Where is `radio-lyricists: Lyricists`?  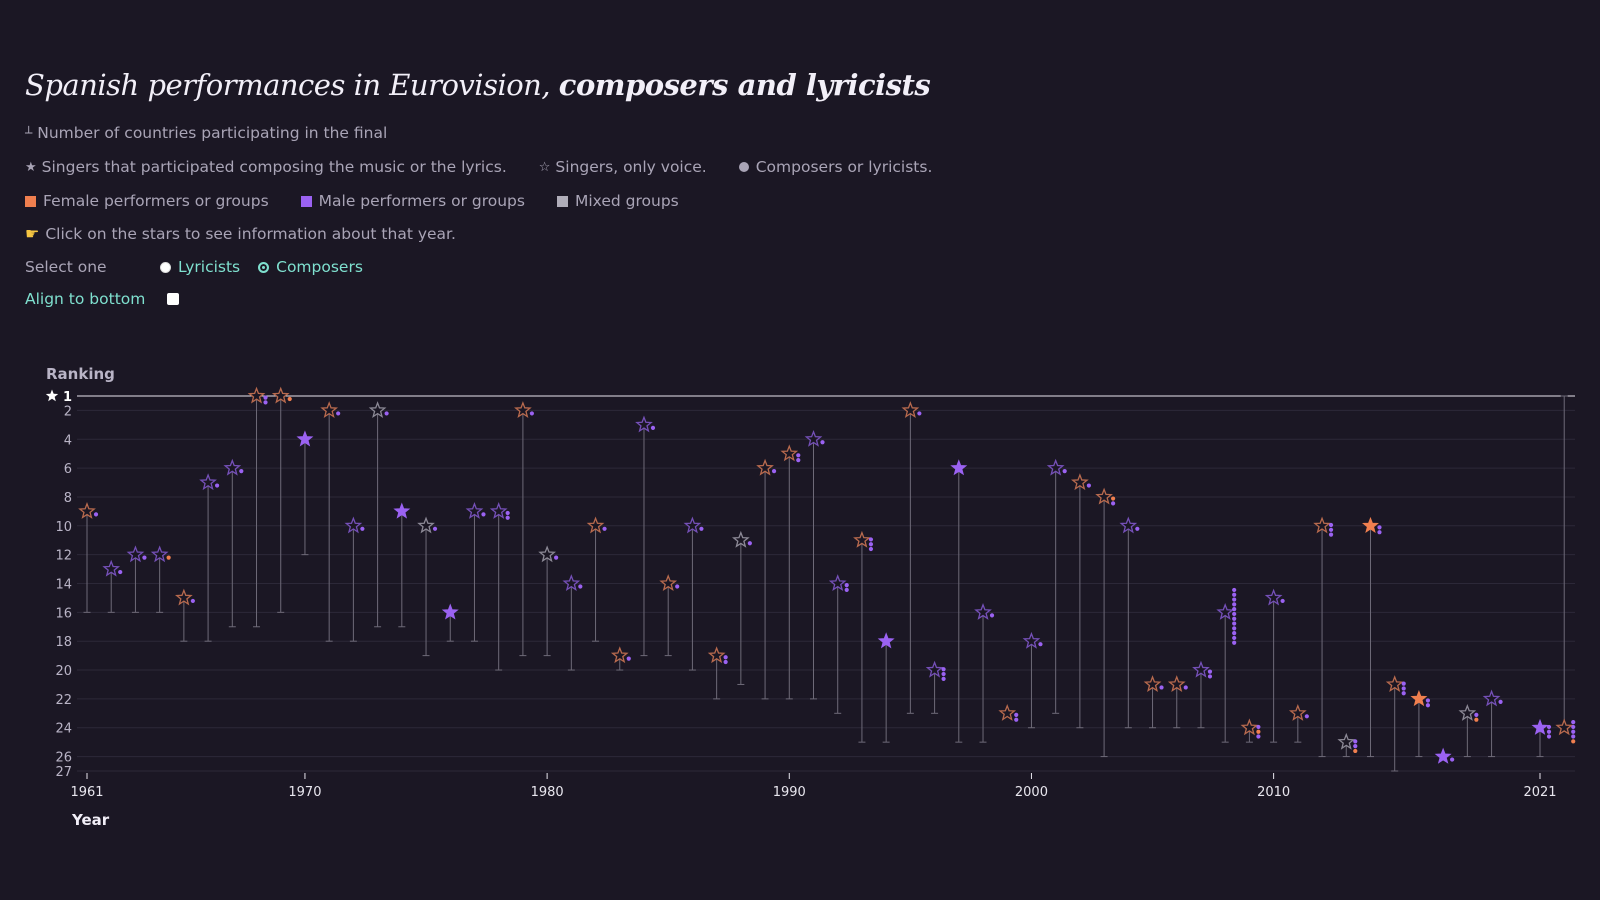
radio-lyricists: Lyricists is located at coordinates (200, 267).